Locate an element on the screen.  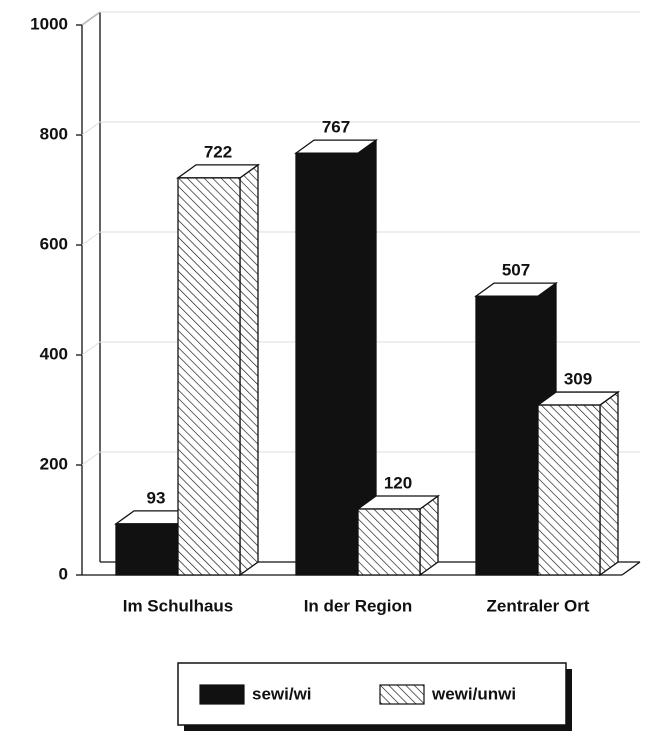
x-tick-label: Zentraler Ort is located at coordinates (538, 605).